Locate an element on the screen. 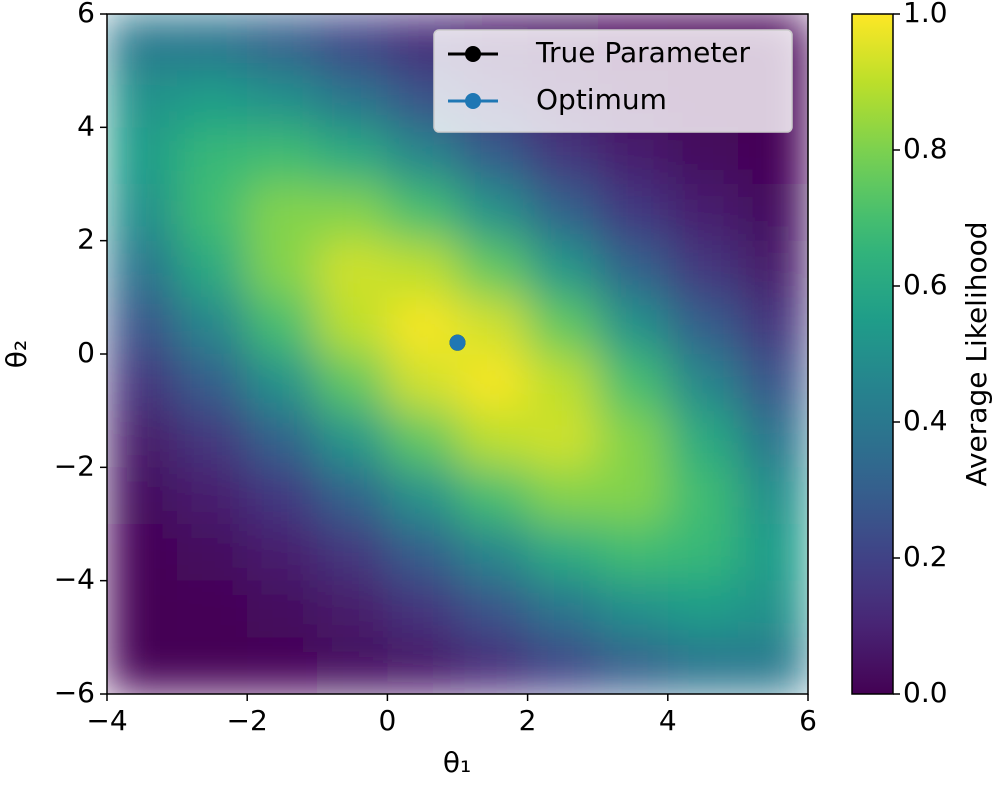 Image resolution: width=996 pixels, height=788 pixels. y-tick-label: 0 is located at coordinates (86, 352).